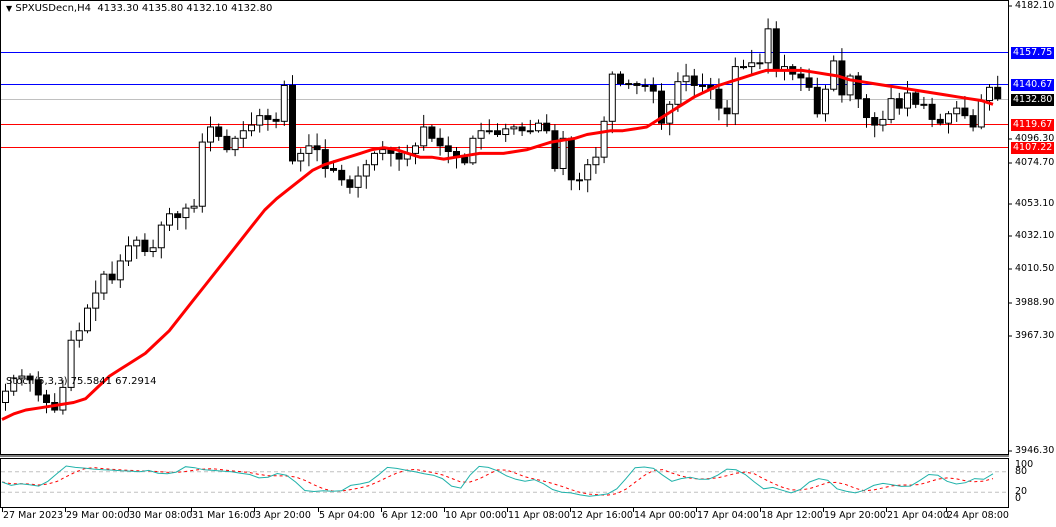 Image resolution: width=1056 pixels, height=527 pixels. Describe the element at coordinates (224, 515) in the screenshot. I see `time-tick: 31 Mar 16:00` at that location.